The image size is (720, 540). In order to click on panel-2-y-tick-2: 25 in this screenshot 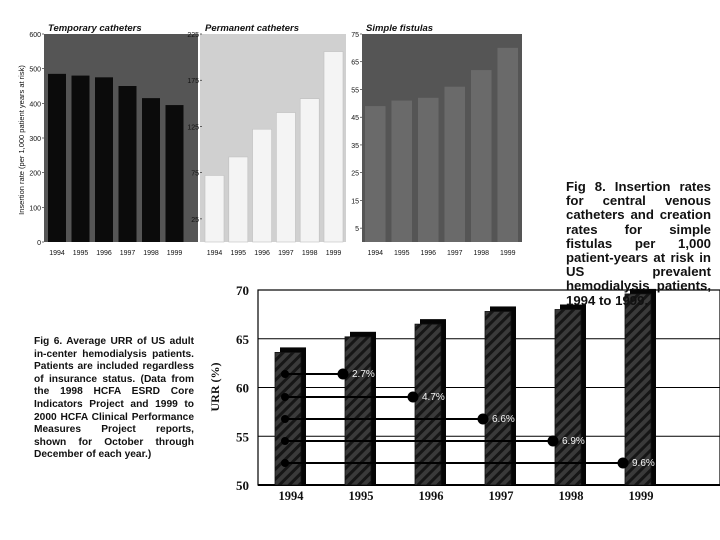, I will do `click(355, 174)`.